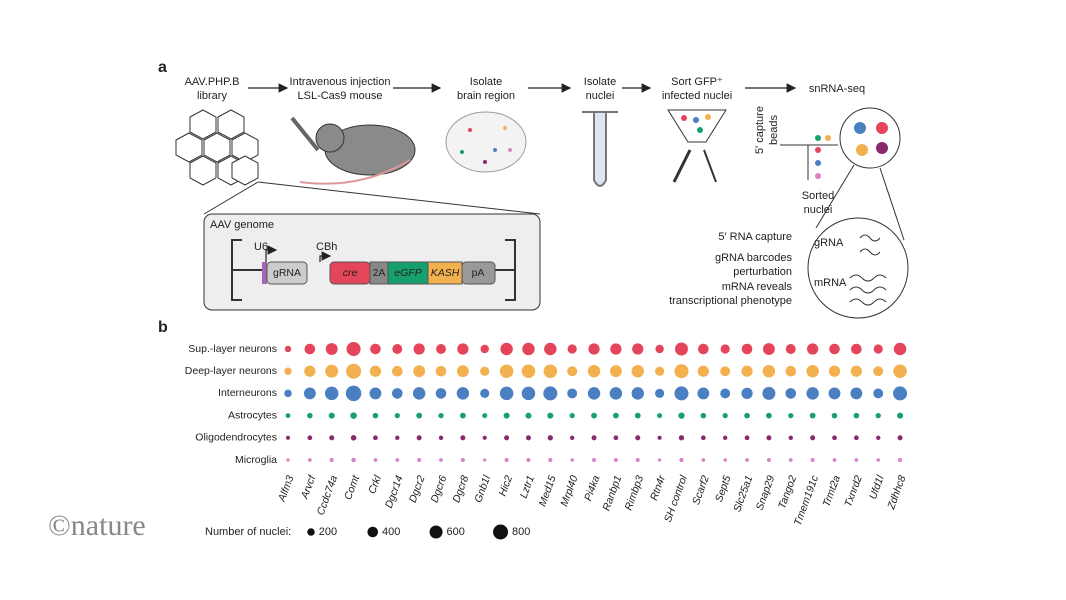 This screenshot has height=600, width=1066. What do you see at coordinates (818, 210) in the screenshot?
I see `sorted-label: nuclei` at bounding box center [818, 210].